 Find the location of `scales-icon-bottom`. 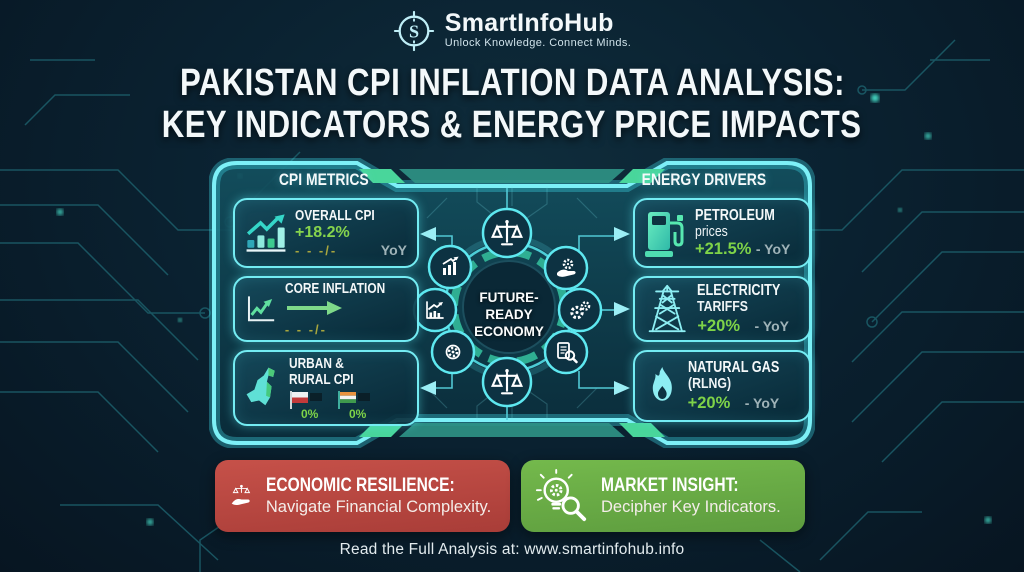

scales-icon-bottom is located at coordinates (507, 382).